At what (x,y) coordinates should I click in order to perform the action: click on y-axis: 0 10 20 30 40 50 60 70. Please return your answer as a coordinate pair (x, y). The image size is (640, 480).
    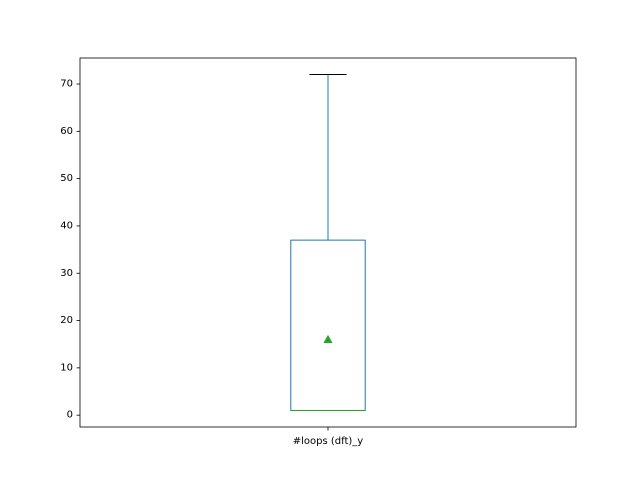
    Looking at the image, I should click on (70, 250).